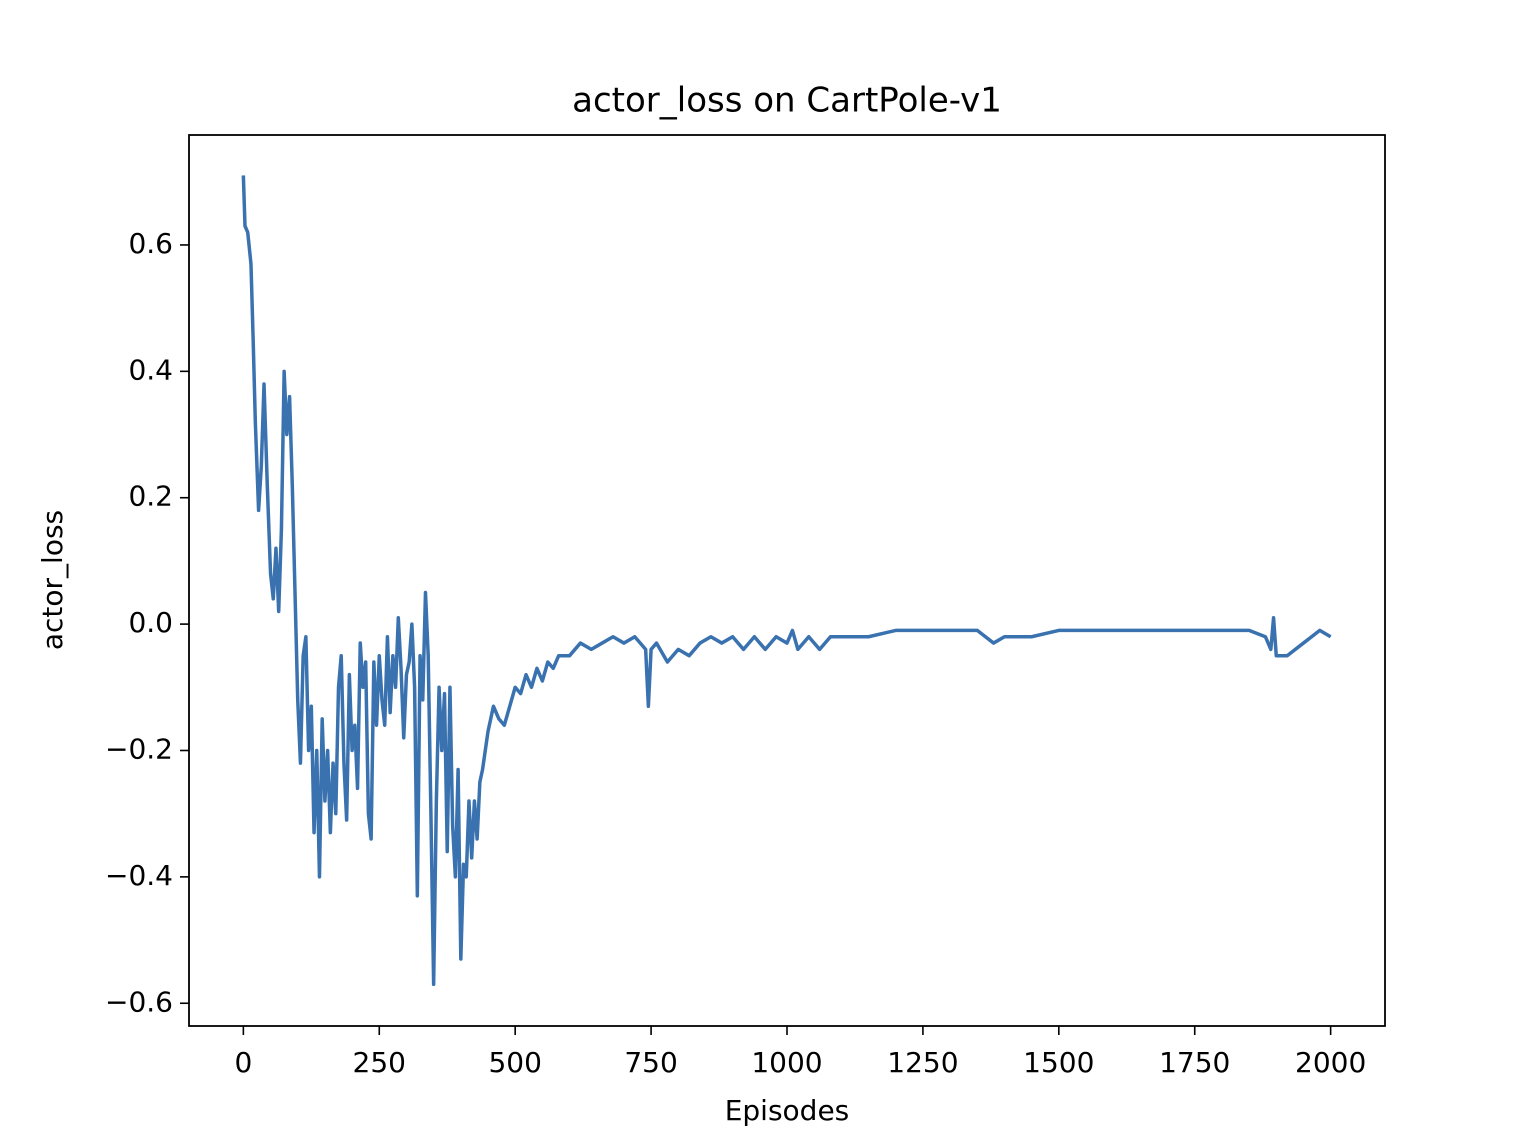  Describe the element at coordinates (650, 1062) in the screenshot. I see `x-tick-label: 750` at that location.